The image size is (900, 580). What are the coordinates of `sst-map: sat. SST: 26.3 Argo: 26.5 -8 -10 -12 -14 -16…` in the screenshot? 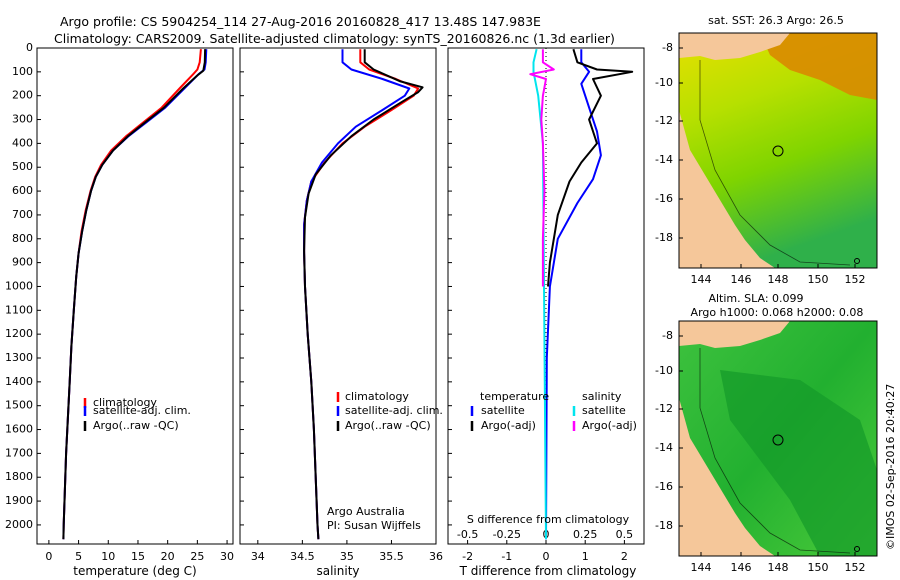 It's located at (766, 150).